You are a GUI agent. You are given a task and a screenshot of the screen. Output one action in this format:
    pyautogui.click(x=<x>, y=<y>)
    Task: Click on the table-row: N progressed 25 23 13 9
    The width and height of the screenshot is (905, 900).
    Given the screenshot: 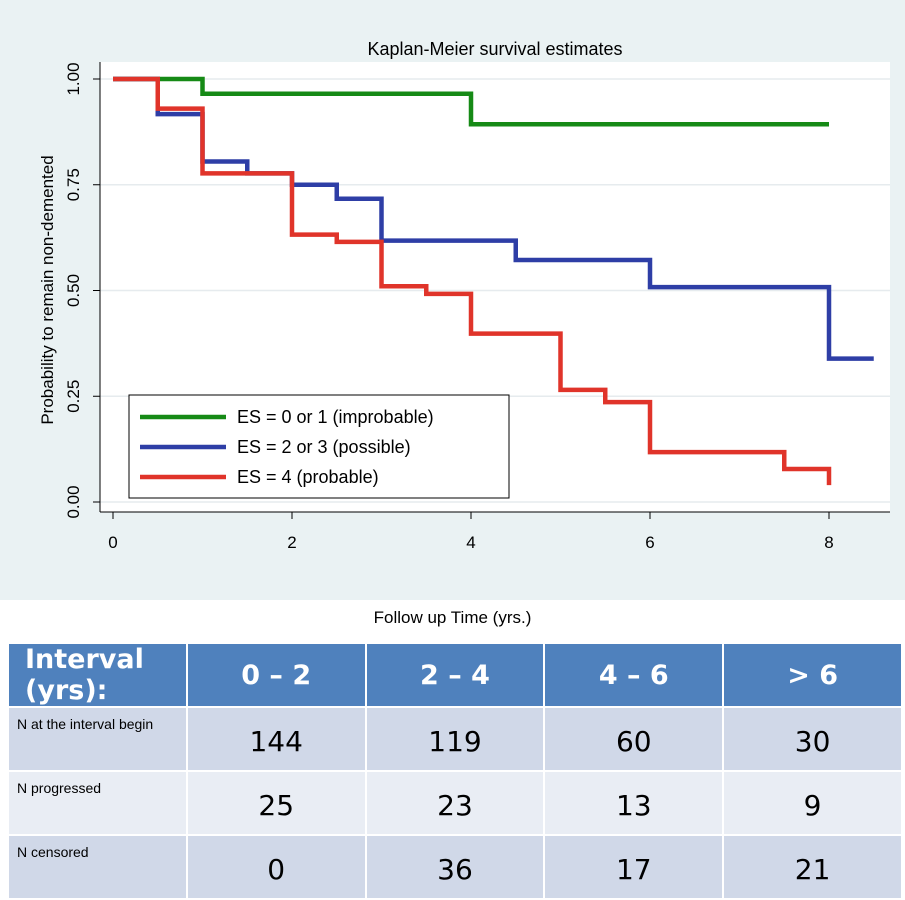 What is the action you would take?
    pyautogui.click(x=455, y=803)
    